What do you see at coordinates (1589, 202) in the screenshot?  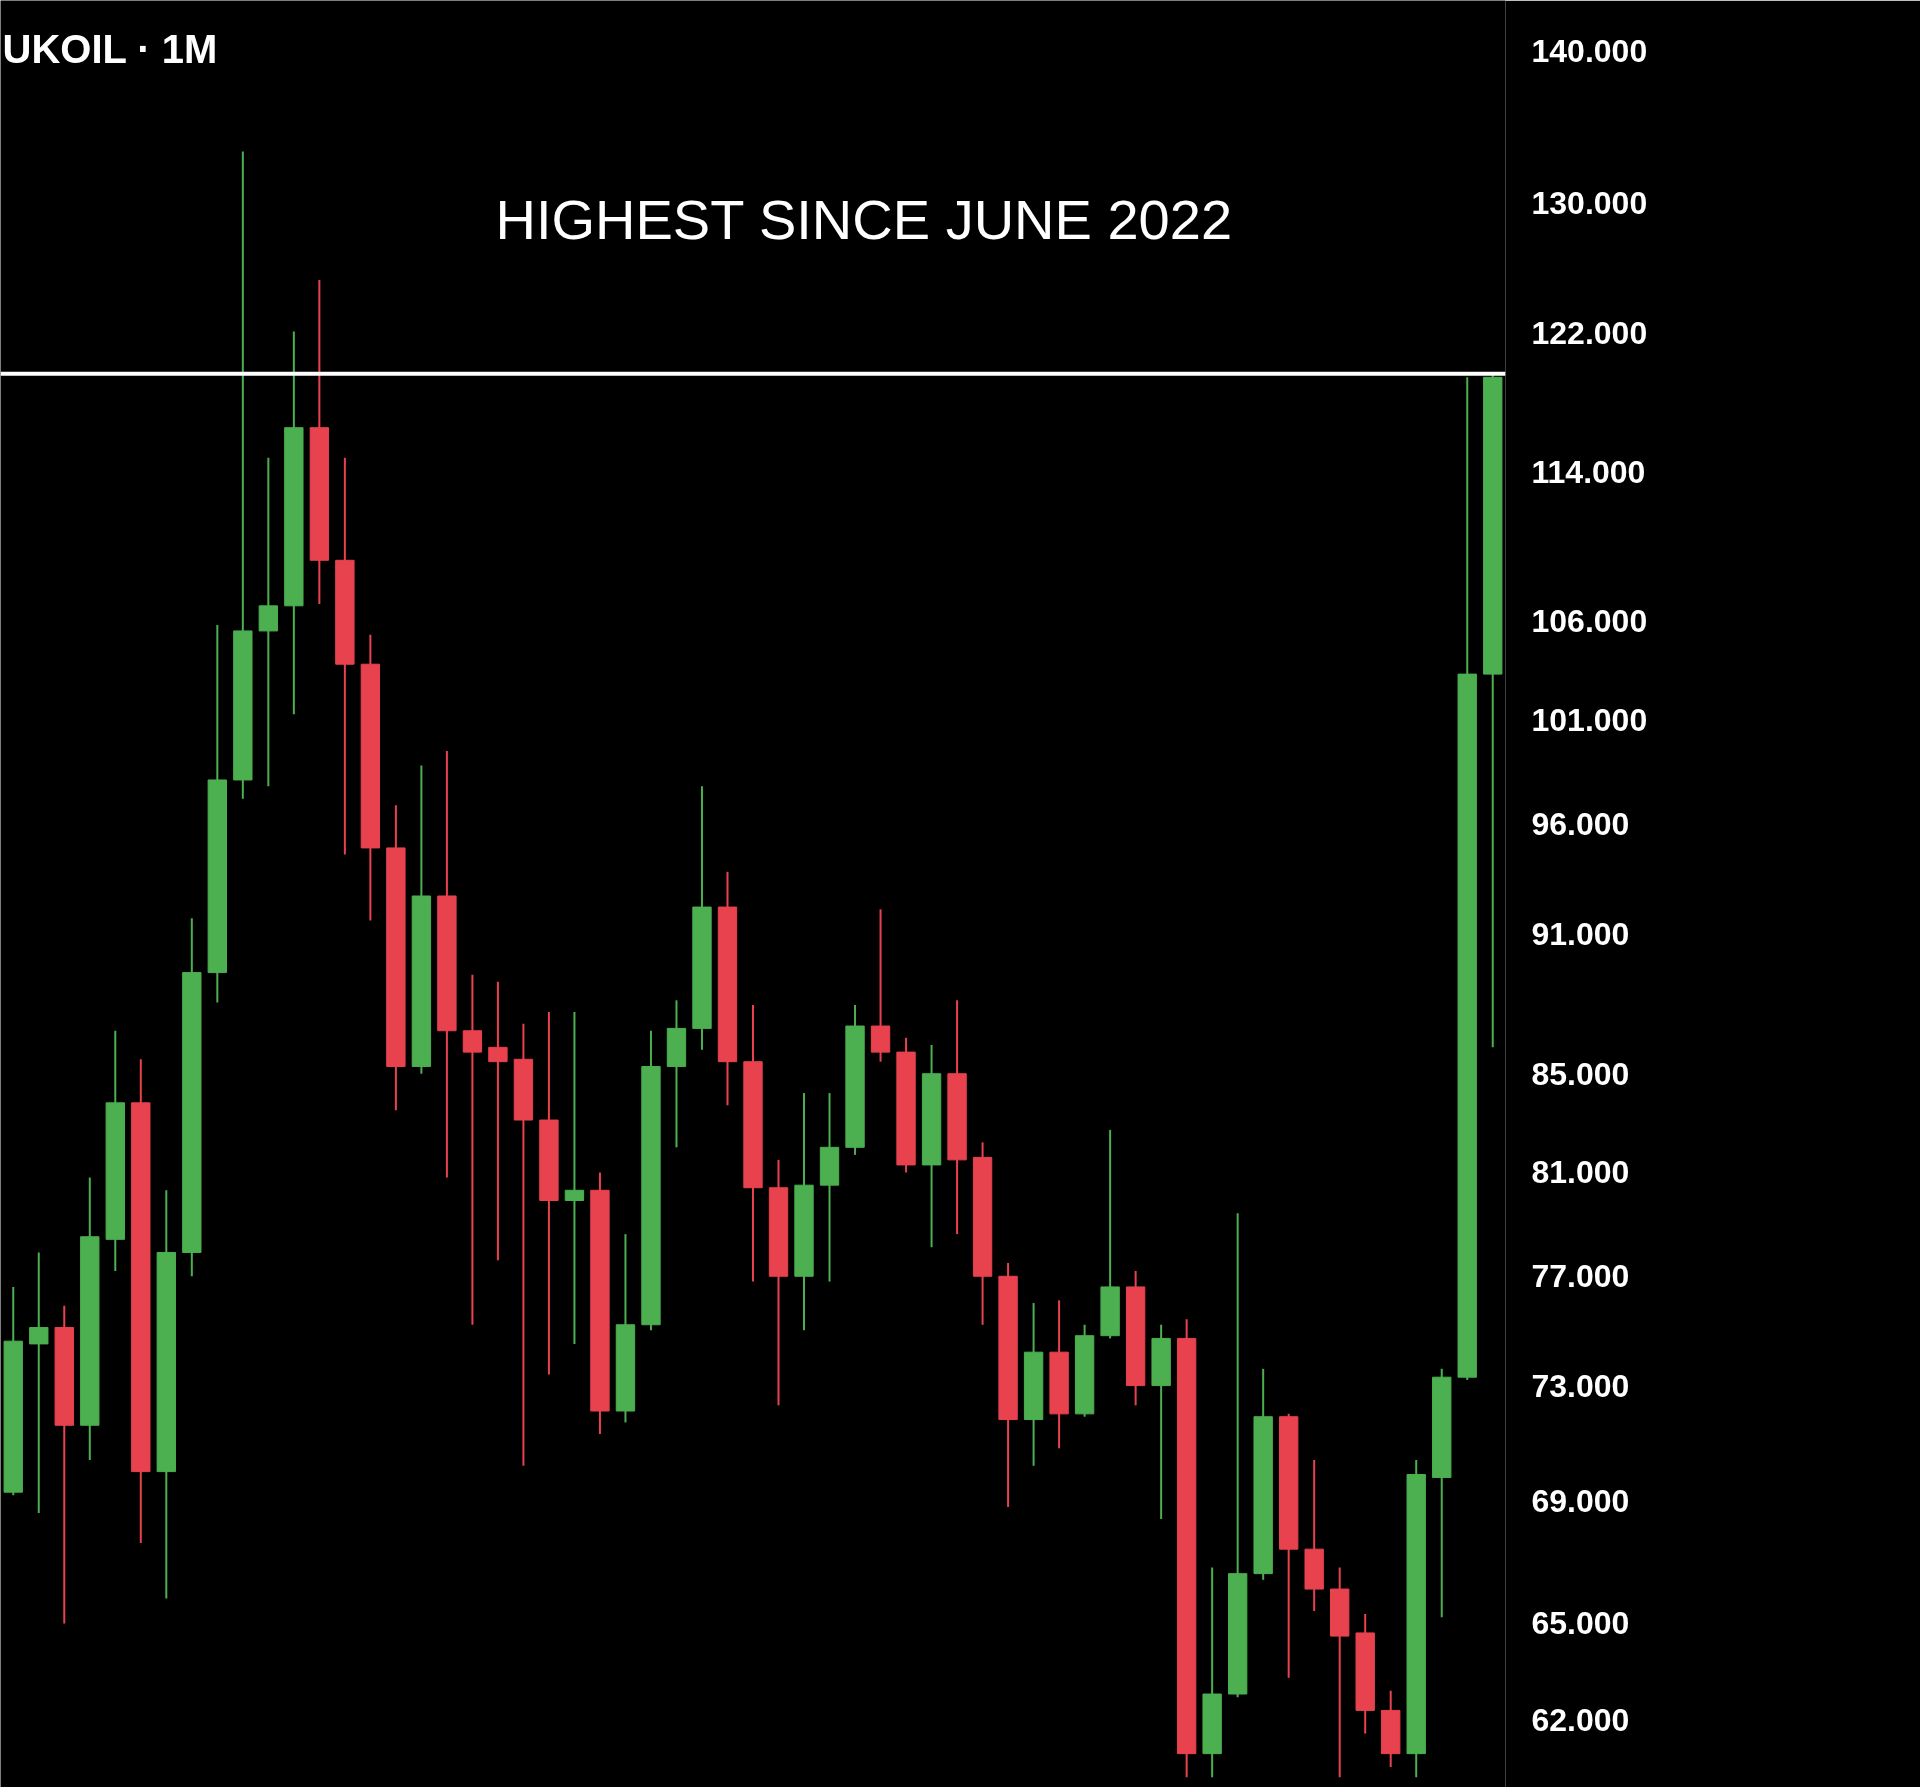 I see `y-tick-label: 130.000` at bounding box center [1589, 202].